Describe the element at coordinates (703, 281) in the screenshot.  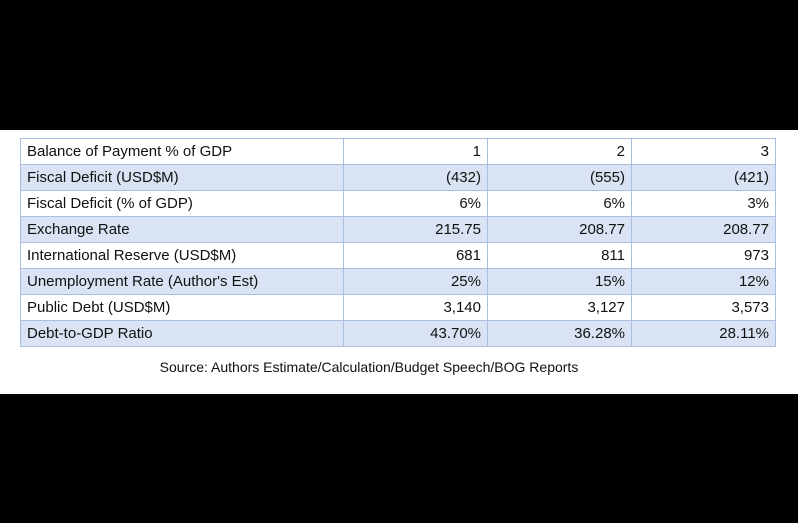
I see `cell-value: 12%` at that location.